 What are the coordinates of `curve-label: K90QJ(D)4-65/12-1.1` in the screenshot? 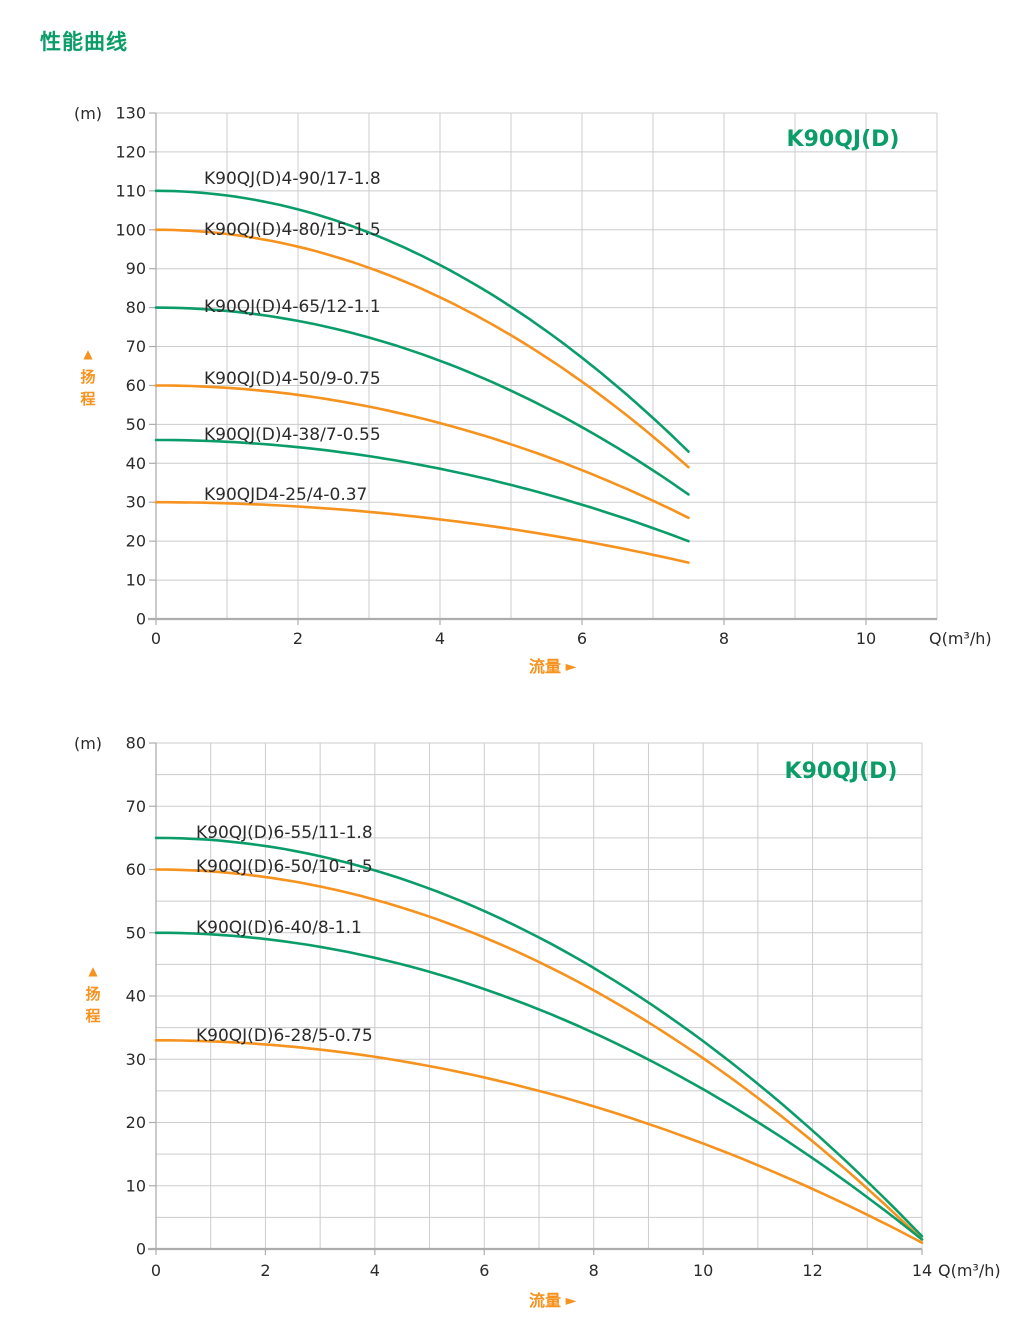 It's located at (292, 307).